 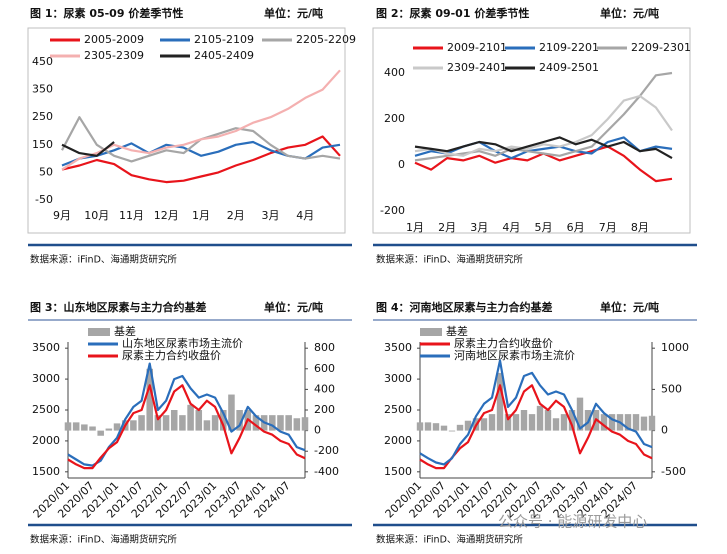 What do you see at coordinates (324, 388) in the screenshot?
I see `y2-tick-label: 400` at bounding box center [324, 388].